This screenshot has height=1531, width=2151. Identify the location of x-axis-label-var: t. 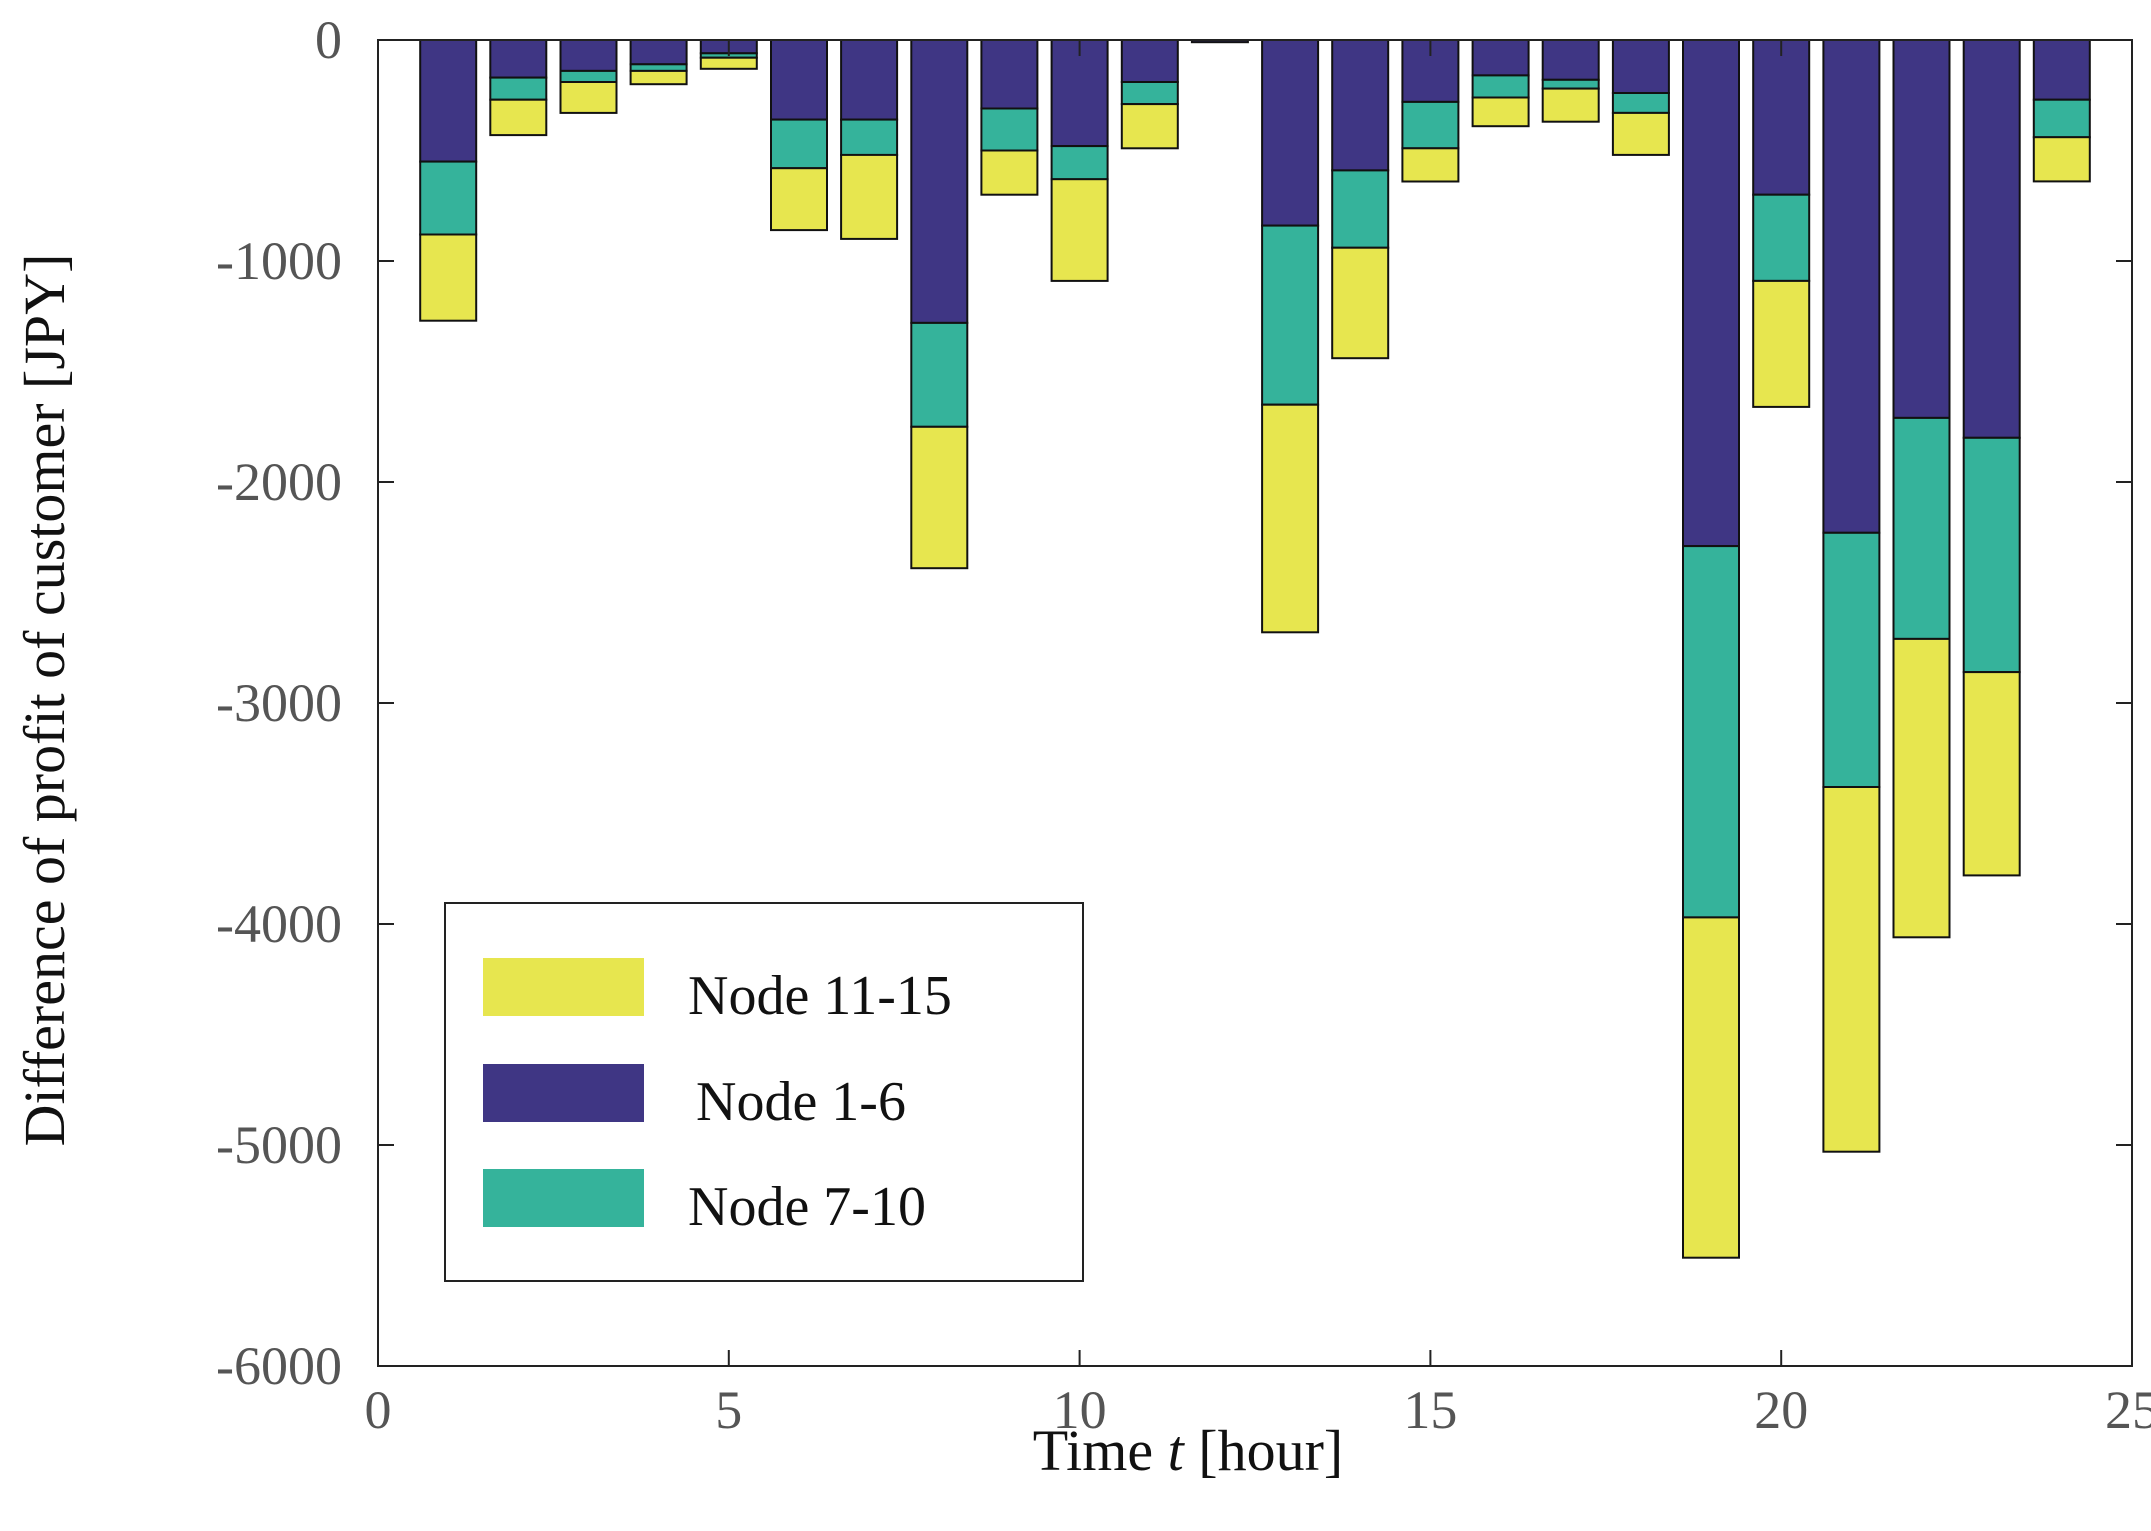
(1177, 1450).